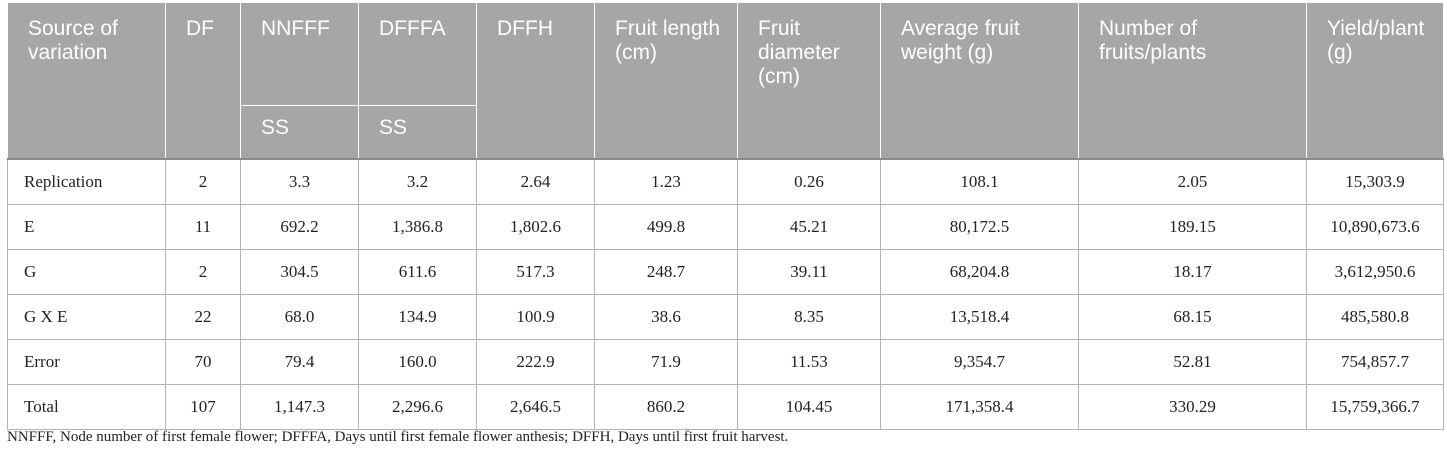 The height and width of the screenshot is (456, 1447). What do you see at coordinates (417, 181) in the screenshot?
I see `cell-dfffa: 3.2` at bounding box center [417, 181].